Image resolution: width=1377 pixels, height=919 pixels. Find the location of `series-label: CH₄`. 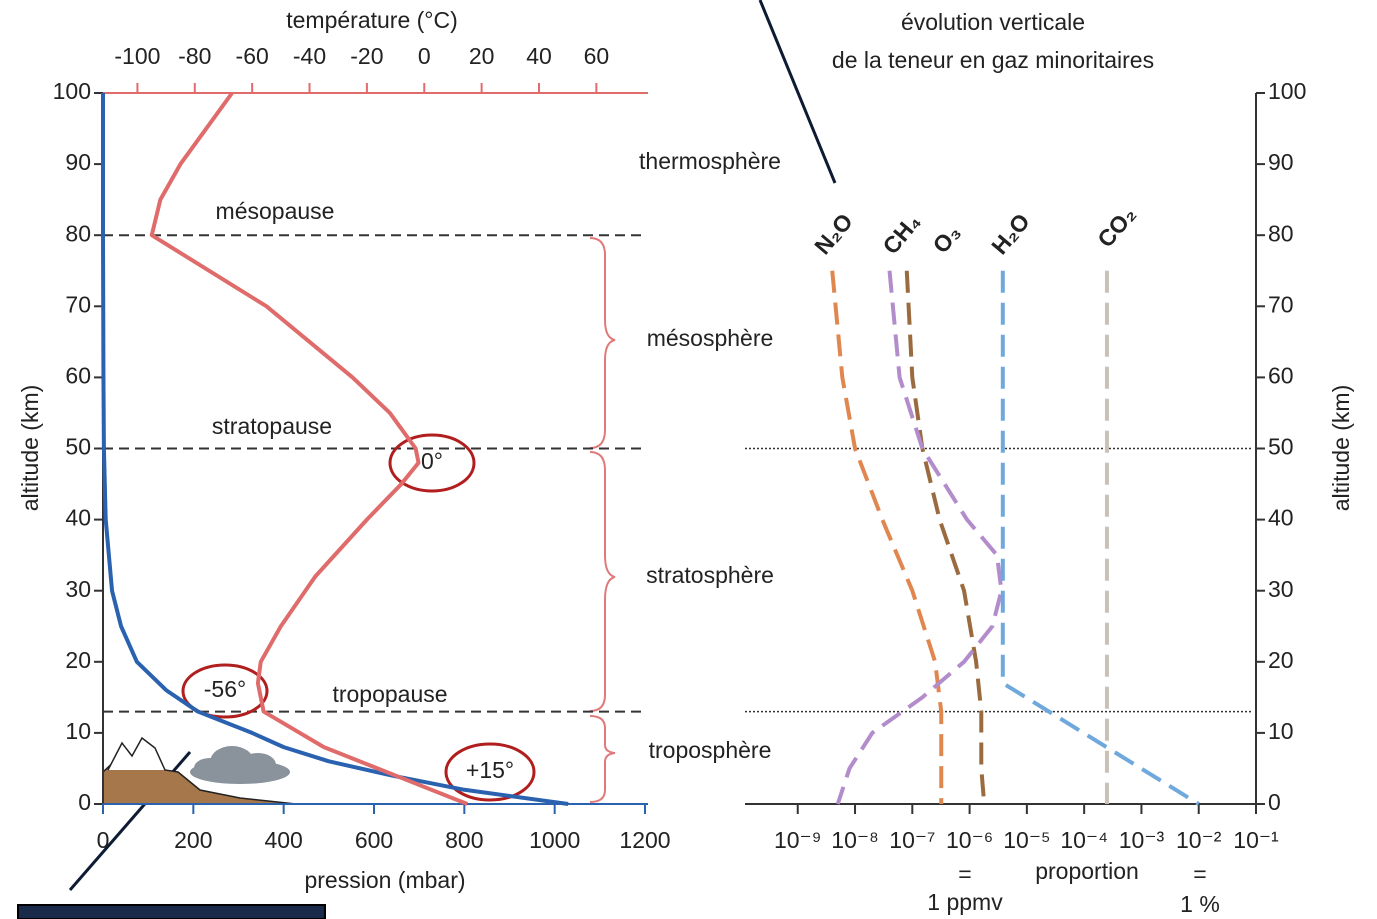

series-label: CH₄ is located at coordinates (901, 233).